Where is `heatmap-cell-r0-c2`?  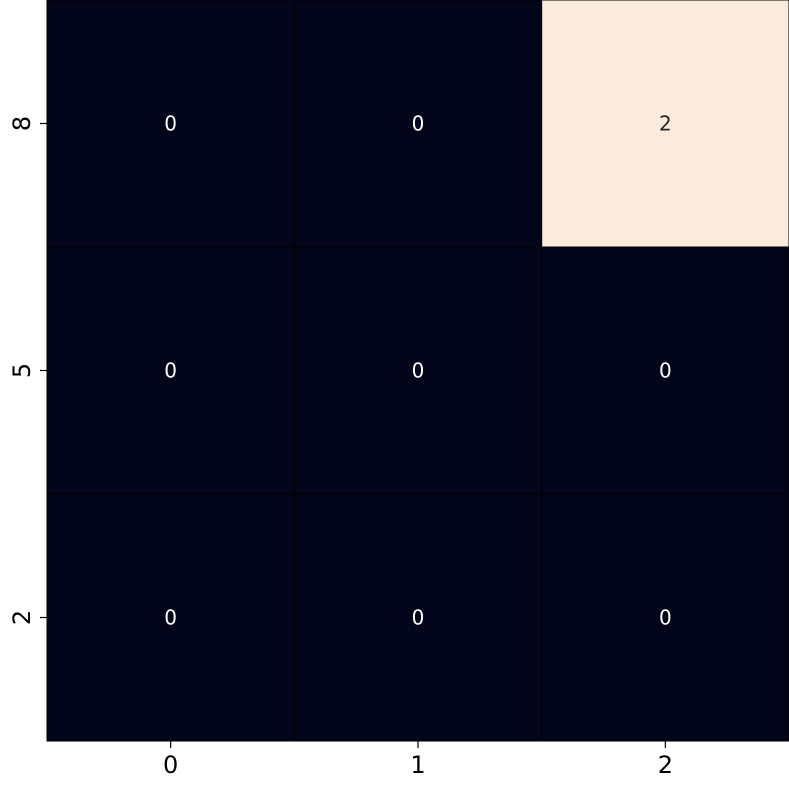 heatmap-cell-r0-c2 is located at coordinates (665, 124).